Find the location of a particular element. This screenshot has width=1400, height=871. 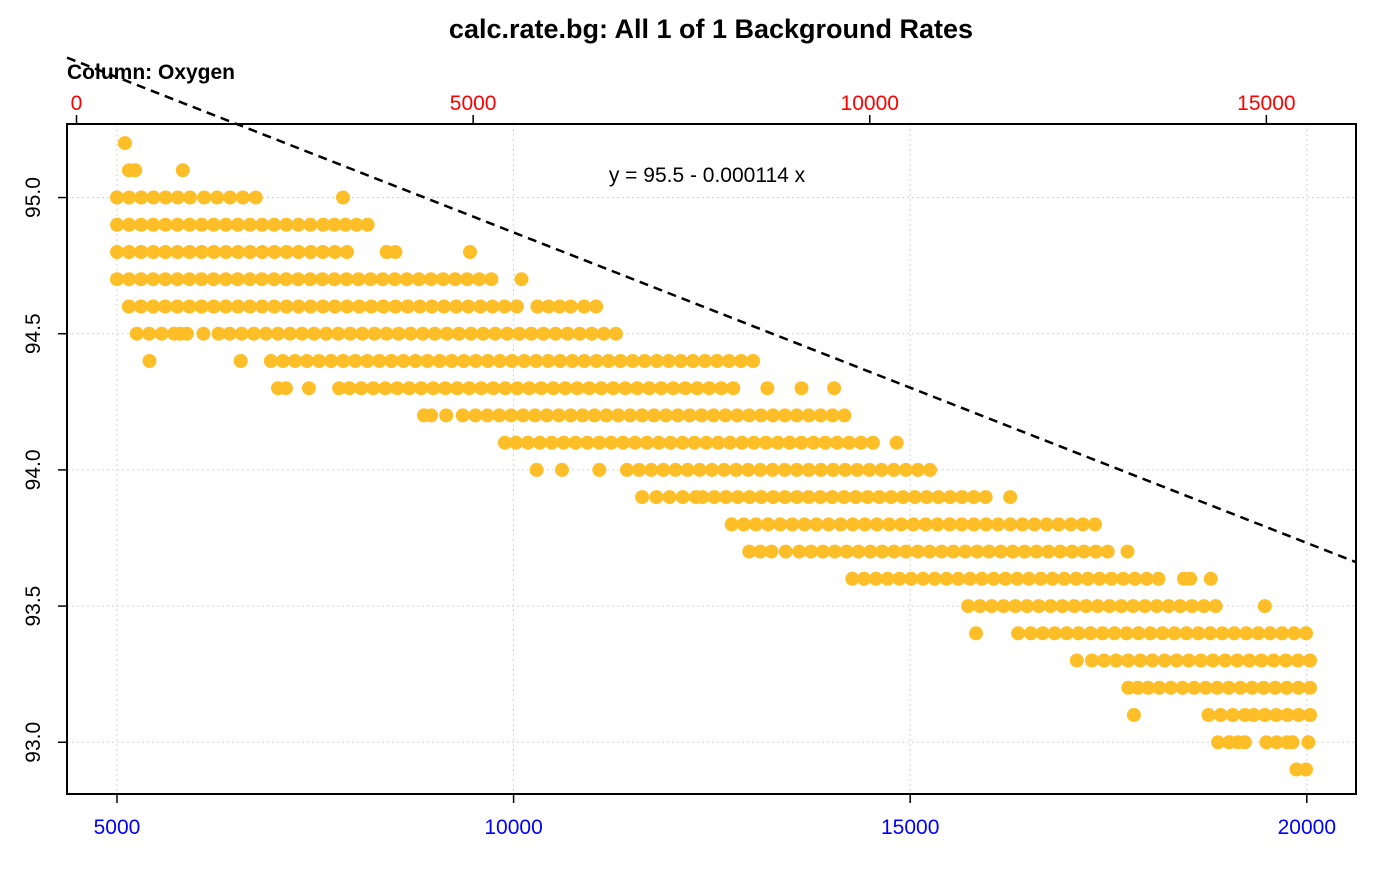

bottom-axis-tick-label: 5000 is located at coordinates (117, 827).